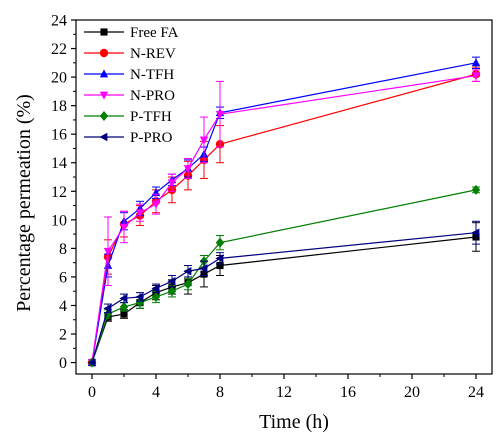 This screenshot has width=504, height=436. I want to click on legend-label: Free FA, so click(154, 33).